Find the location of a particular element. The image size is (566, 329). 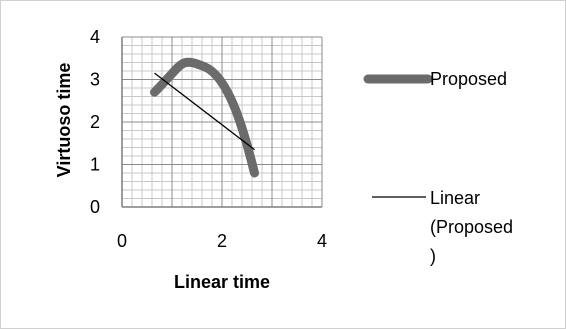

series-group is located at coordinates (204, 117).